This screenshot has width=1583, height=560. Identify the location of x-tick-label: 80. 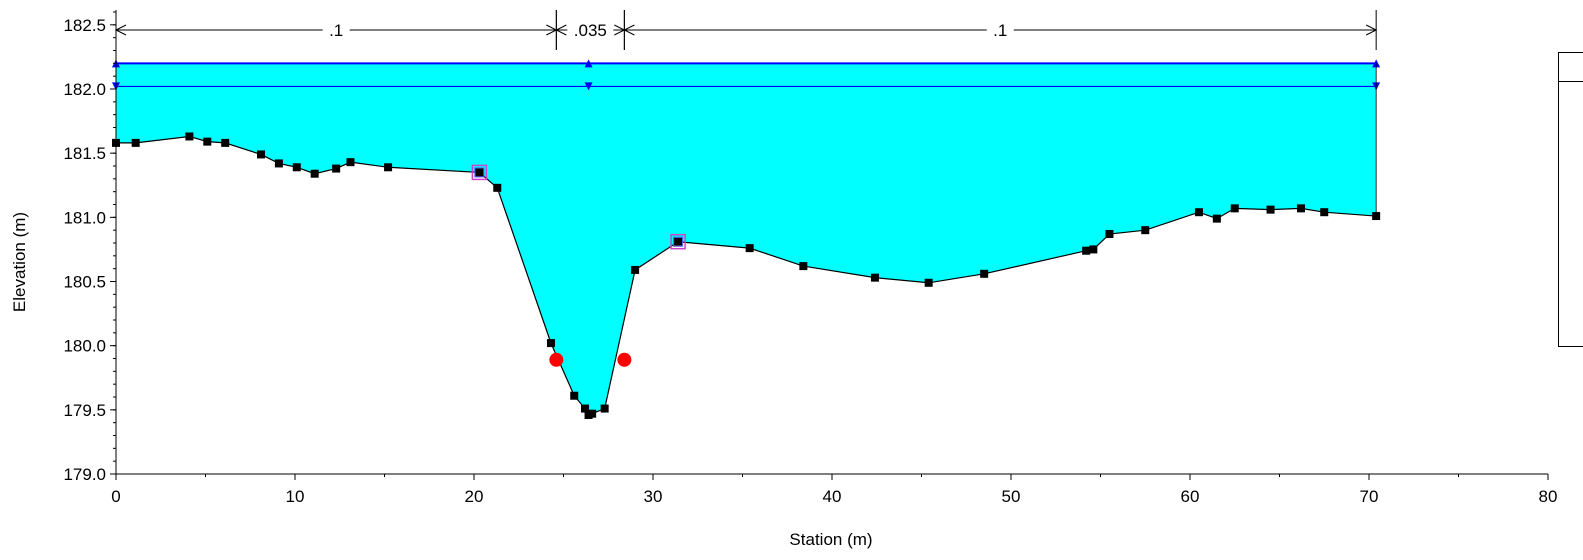
(1548, 496).